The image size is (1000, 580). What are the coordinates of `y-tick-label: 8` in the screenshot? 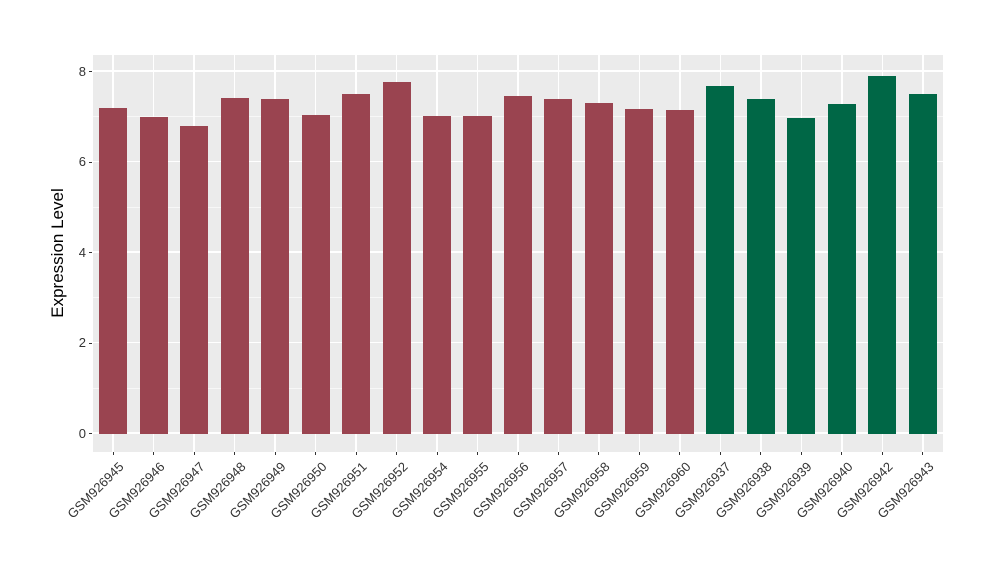 It's located at (82, 71).